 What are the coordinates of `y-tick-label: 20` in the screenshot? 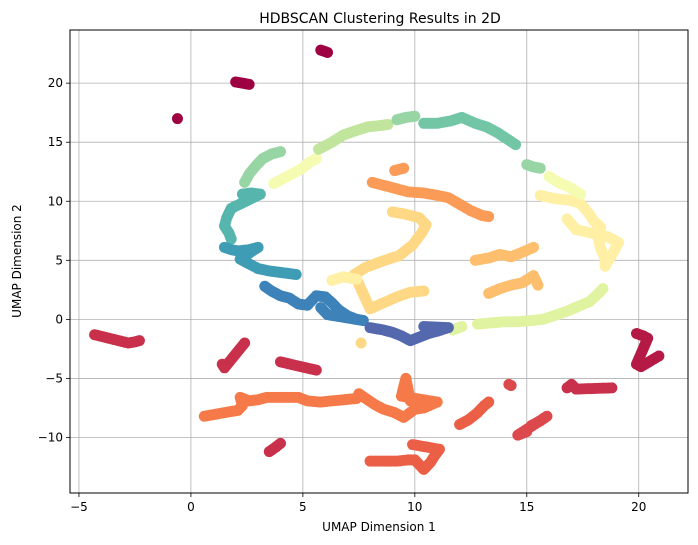 It's located at (55, 83).